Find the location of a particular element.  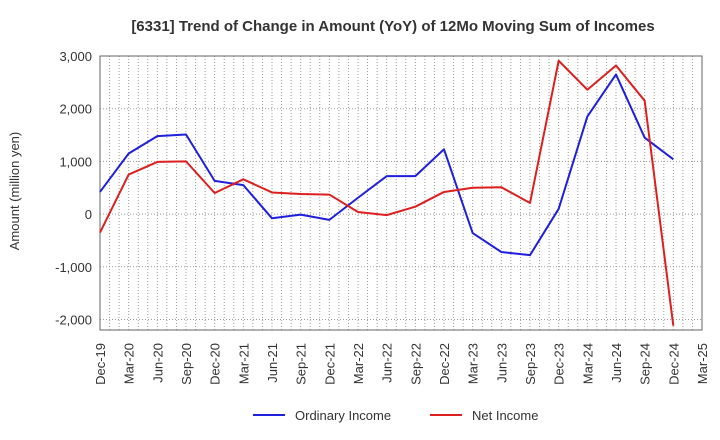

x-tick-label: Sep-22 is located at coordinates (415, 364).